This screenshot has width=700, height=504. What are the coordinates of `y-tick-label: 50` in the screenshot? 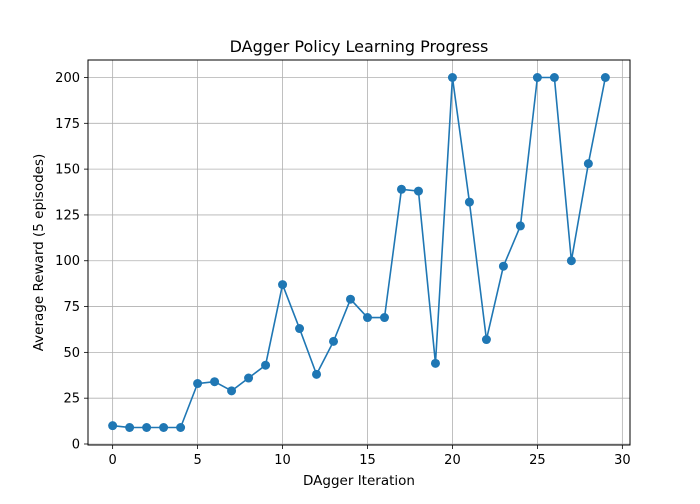 It's located at (71, 353).